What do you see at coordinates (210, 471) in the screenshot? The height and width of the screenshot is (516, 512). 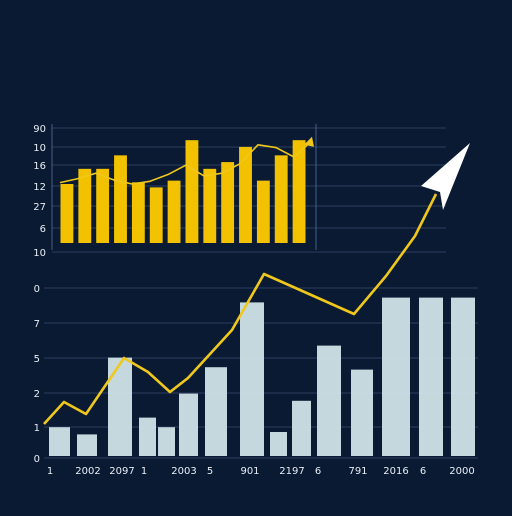 I see `main-x-tick-label: 5` at bounding box center [210, 471].